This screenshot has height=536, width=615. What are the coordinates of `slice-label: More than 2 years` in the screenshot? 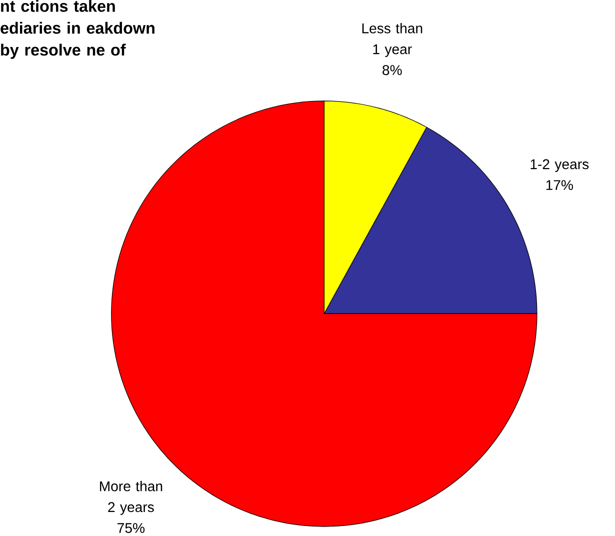 It's located at (131, 497).